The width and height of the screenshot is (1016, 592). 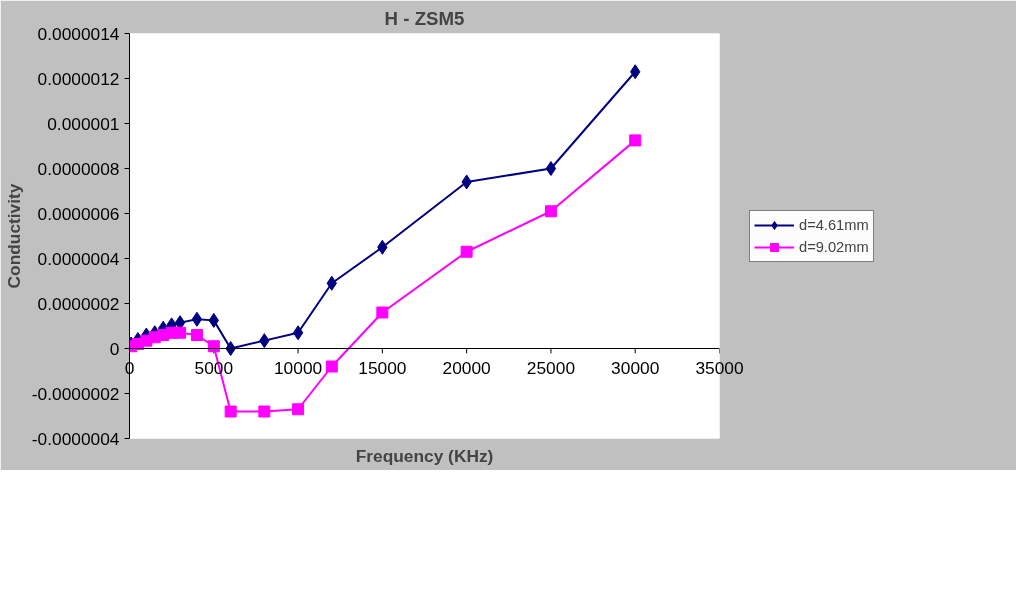 What do you see at coordinates (834, 246) in the screenshot?
I see `legend-label: d=9.02mm` at bounding box center [834, 246].